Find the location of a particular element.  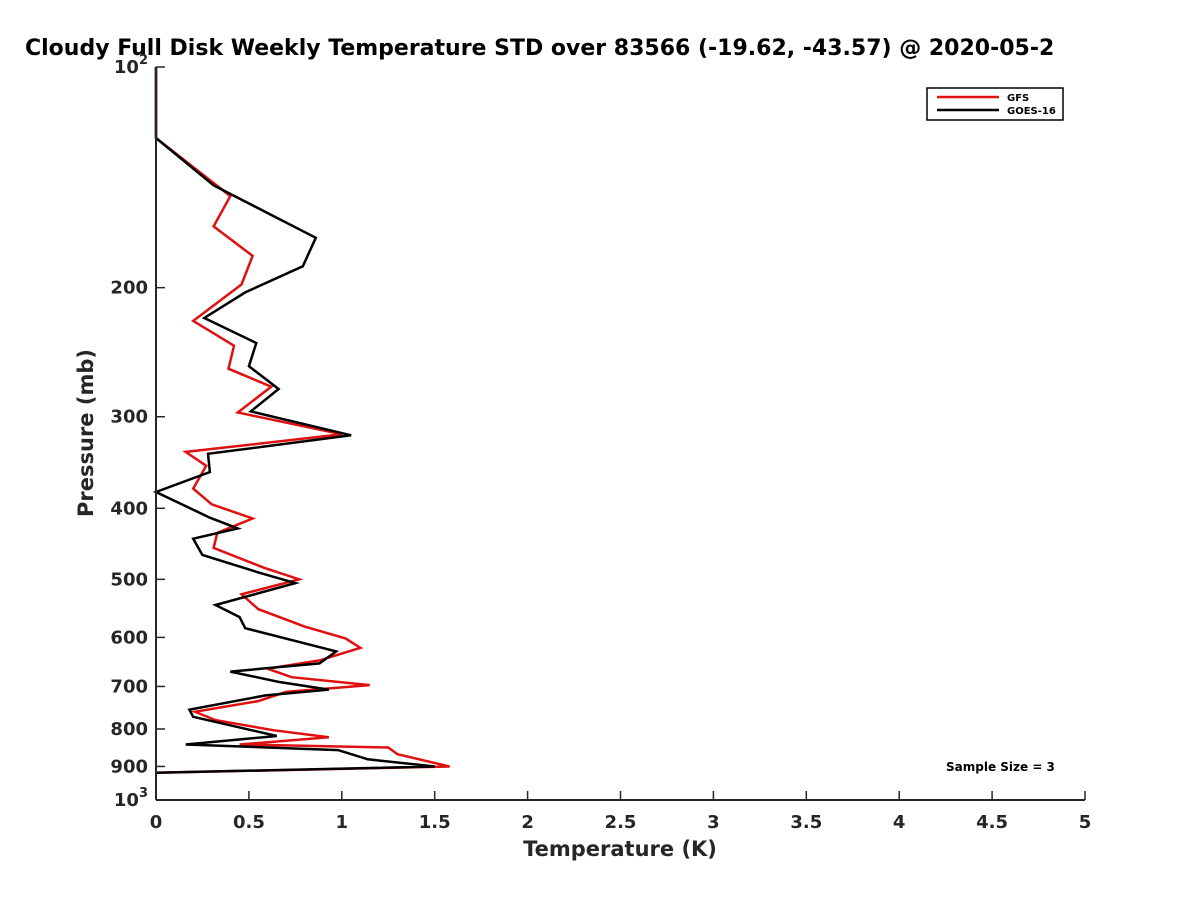

legend: GFS GOES-16 is located at coordinates (995, 104).